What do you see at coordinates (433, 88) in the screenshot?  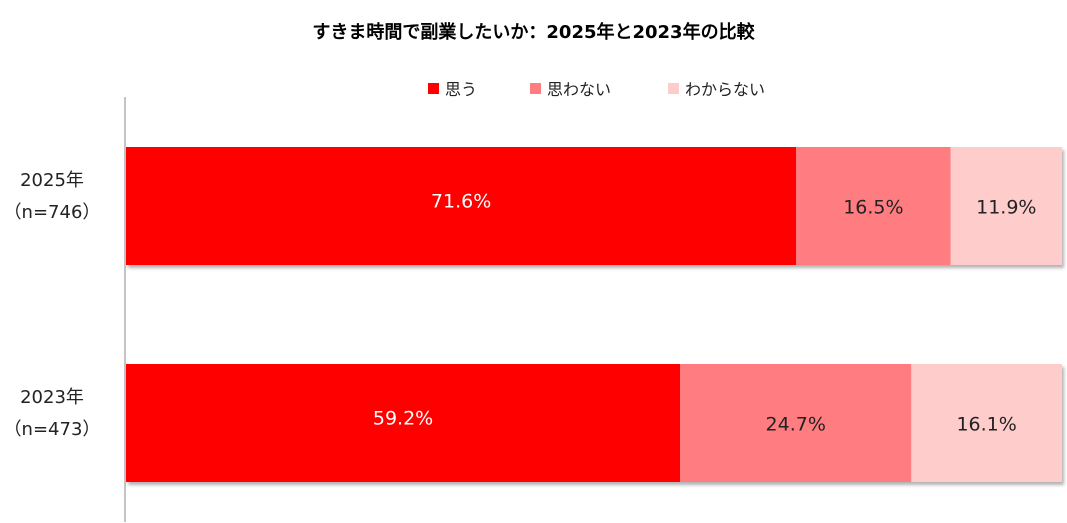 I see `legend-swatch-agree` at bounding box center [433, 88].